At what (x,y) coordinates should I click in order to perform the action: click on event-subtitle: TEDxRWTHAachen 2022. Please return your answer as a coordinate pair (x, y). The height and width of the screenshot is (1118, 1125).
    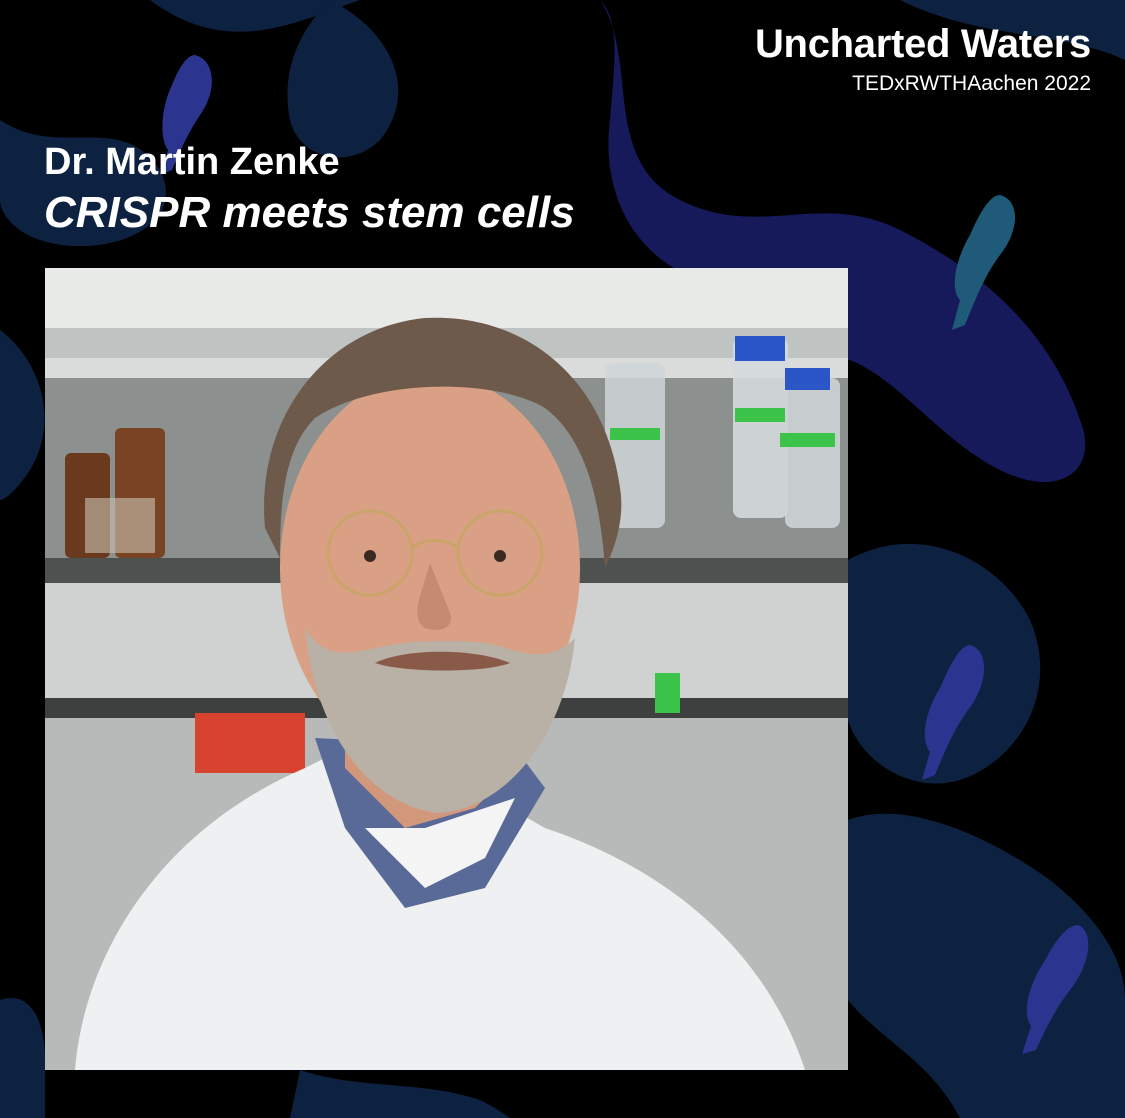
    Looking at the image, I should click on (971, 83).